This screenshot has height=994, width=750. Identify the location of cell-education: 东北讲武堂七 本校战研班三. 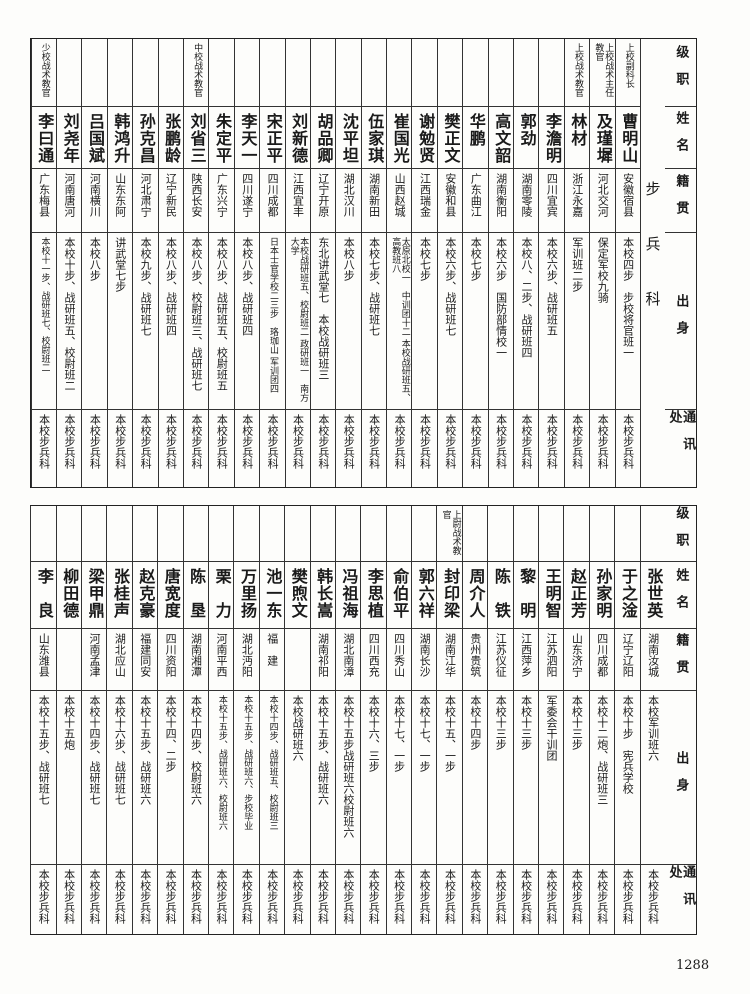
(323, 320).